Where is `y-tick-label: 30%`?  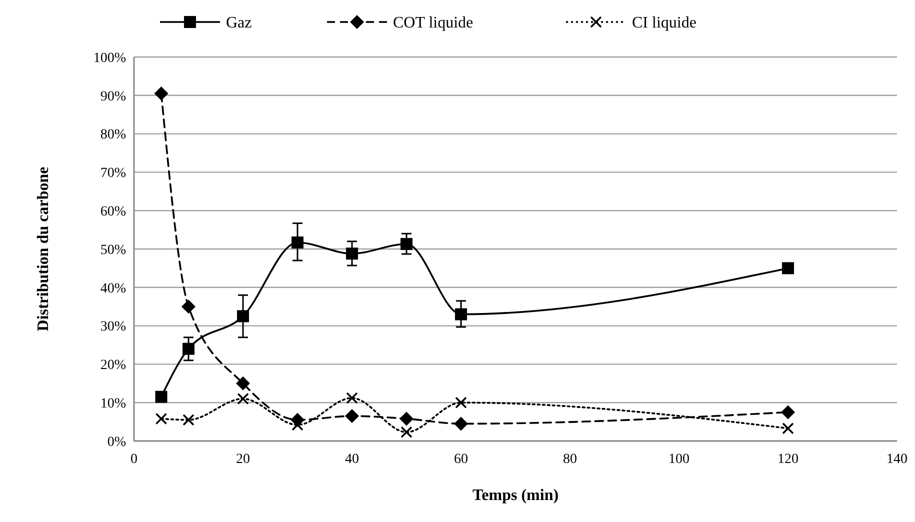 y-tick-label: 30% is located at coordinates (113, 327).